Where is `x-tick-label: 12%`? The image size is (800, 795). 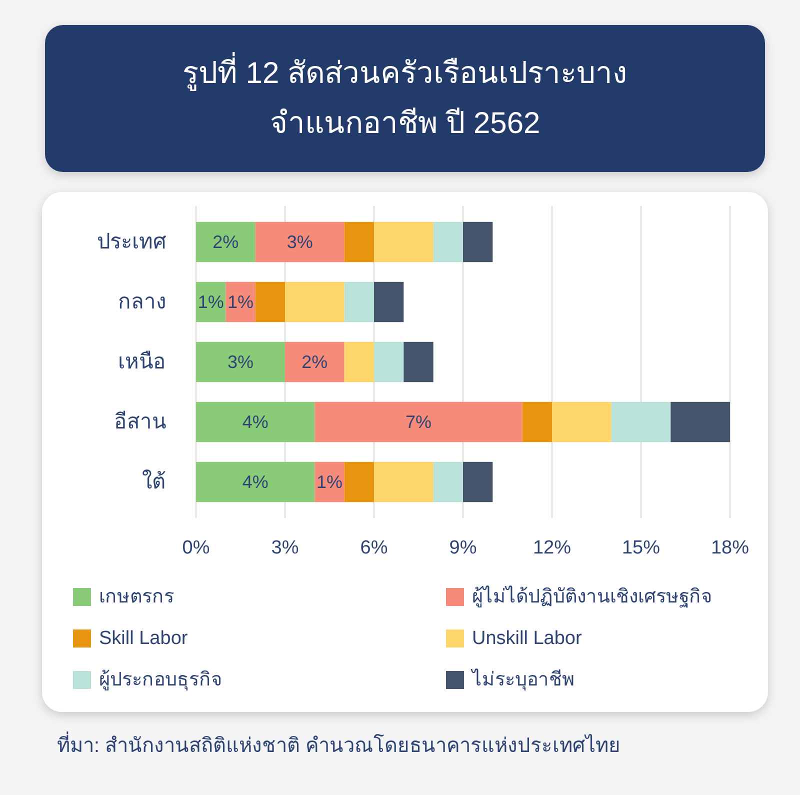 x-tick-label: 12% is located at coordinates (552, 548).